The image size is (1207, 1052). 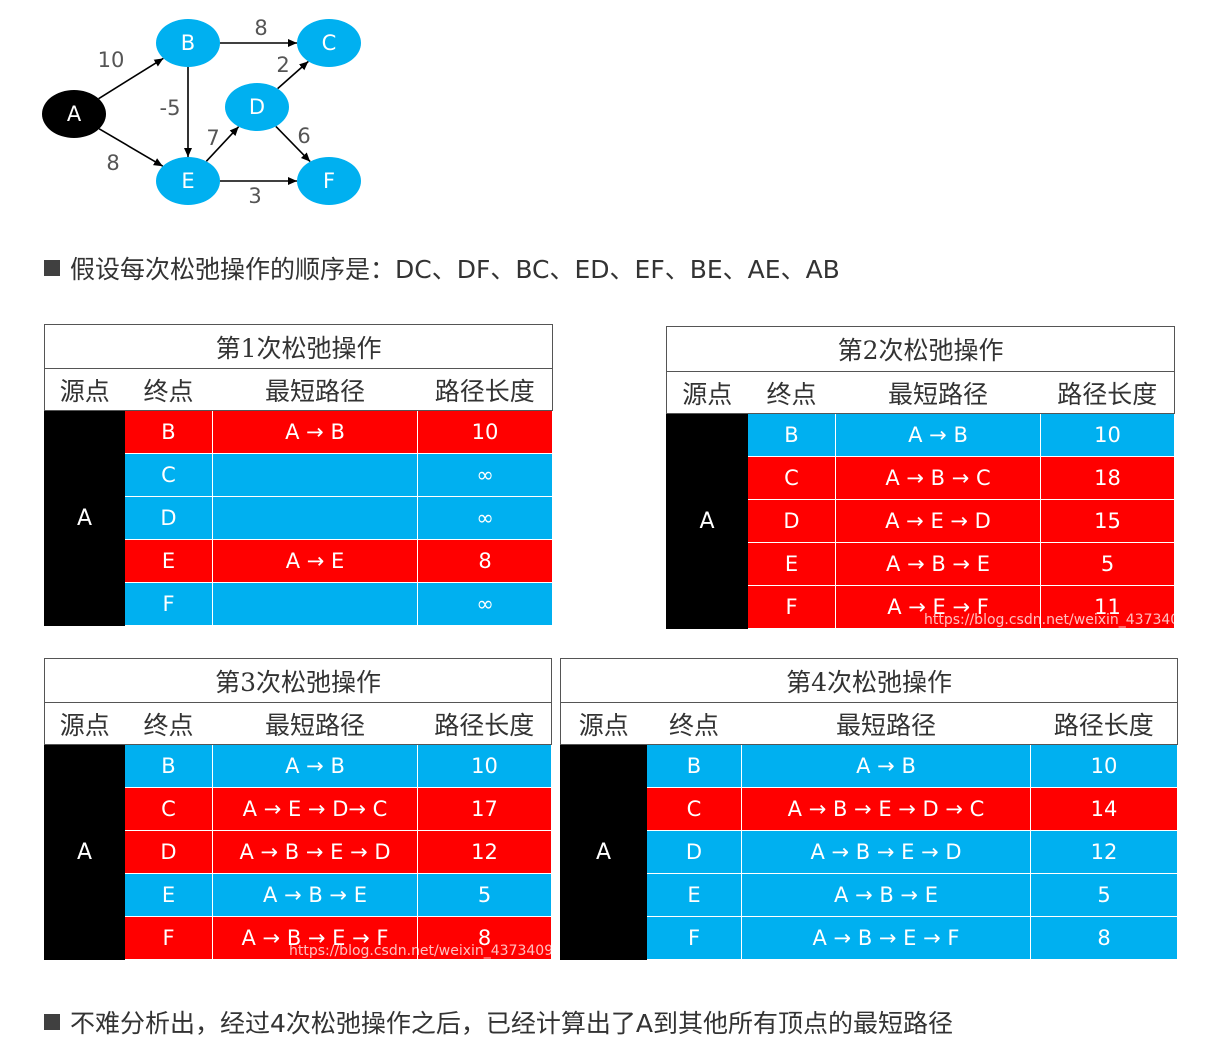 I want to click on path-cell: A → E → D→ C, so click(x=315, y=809).